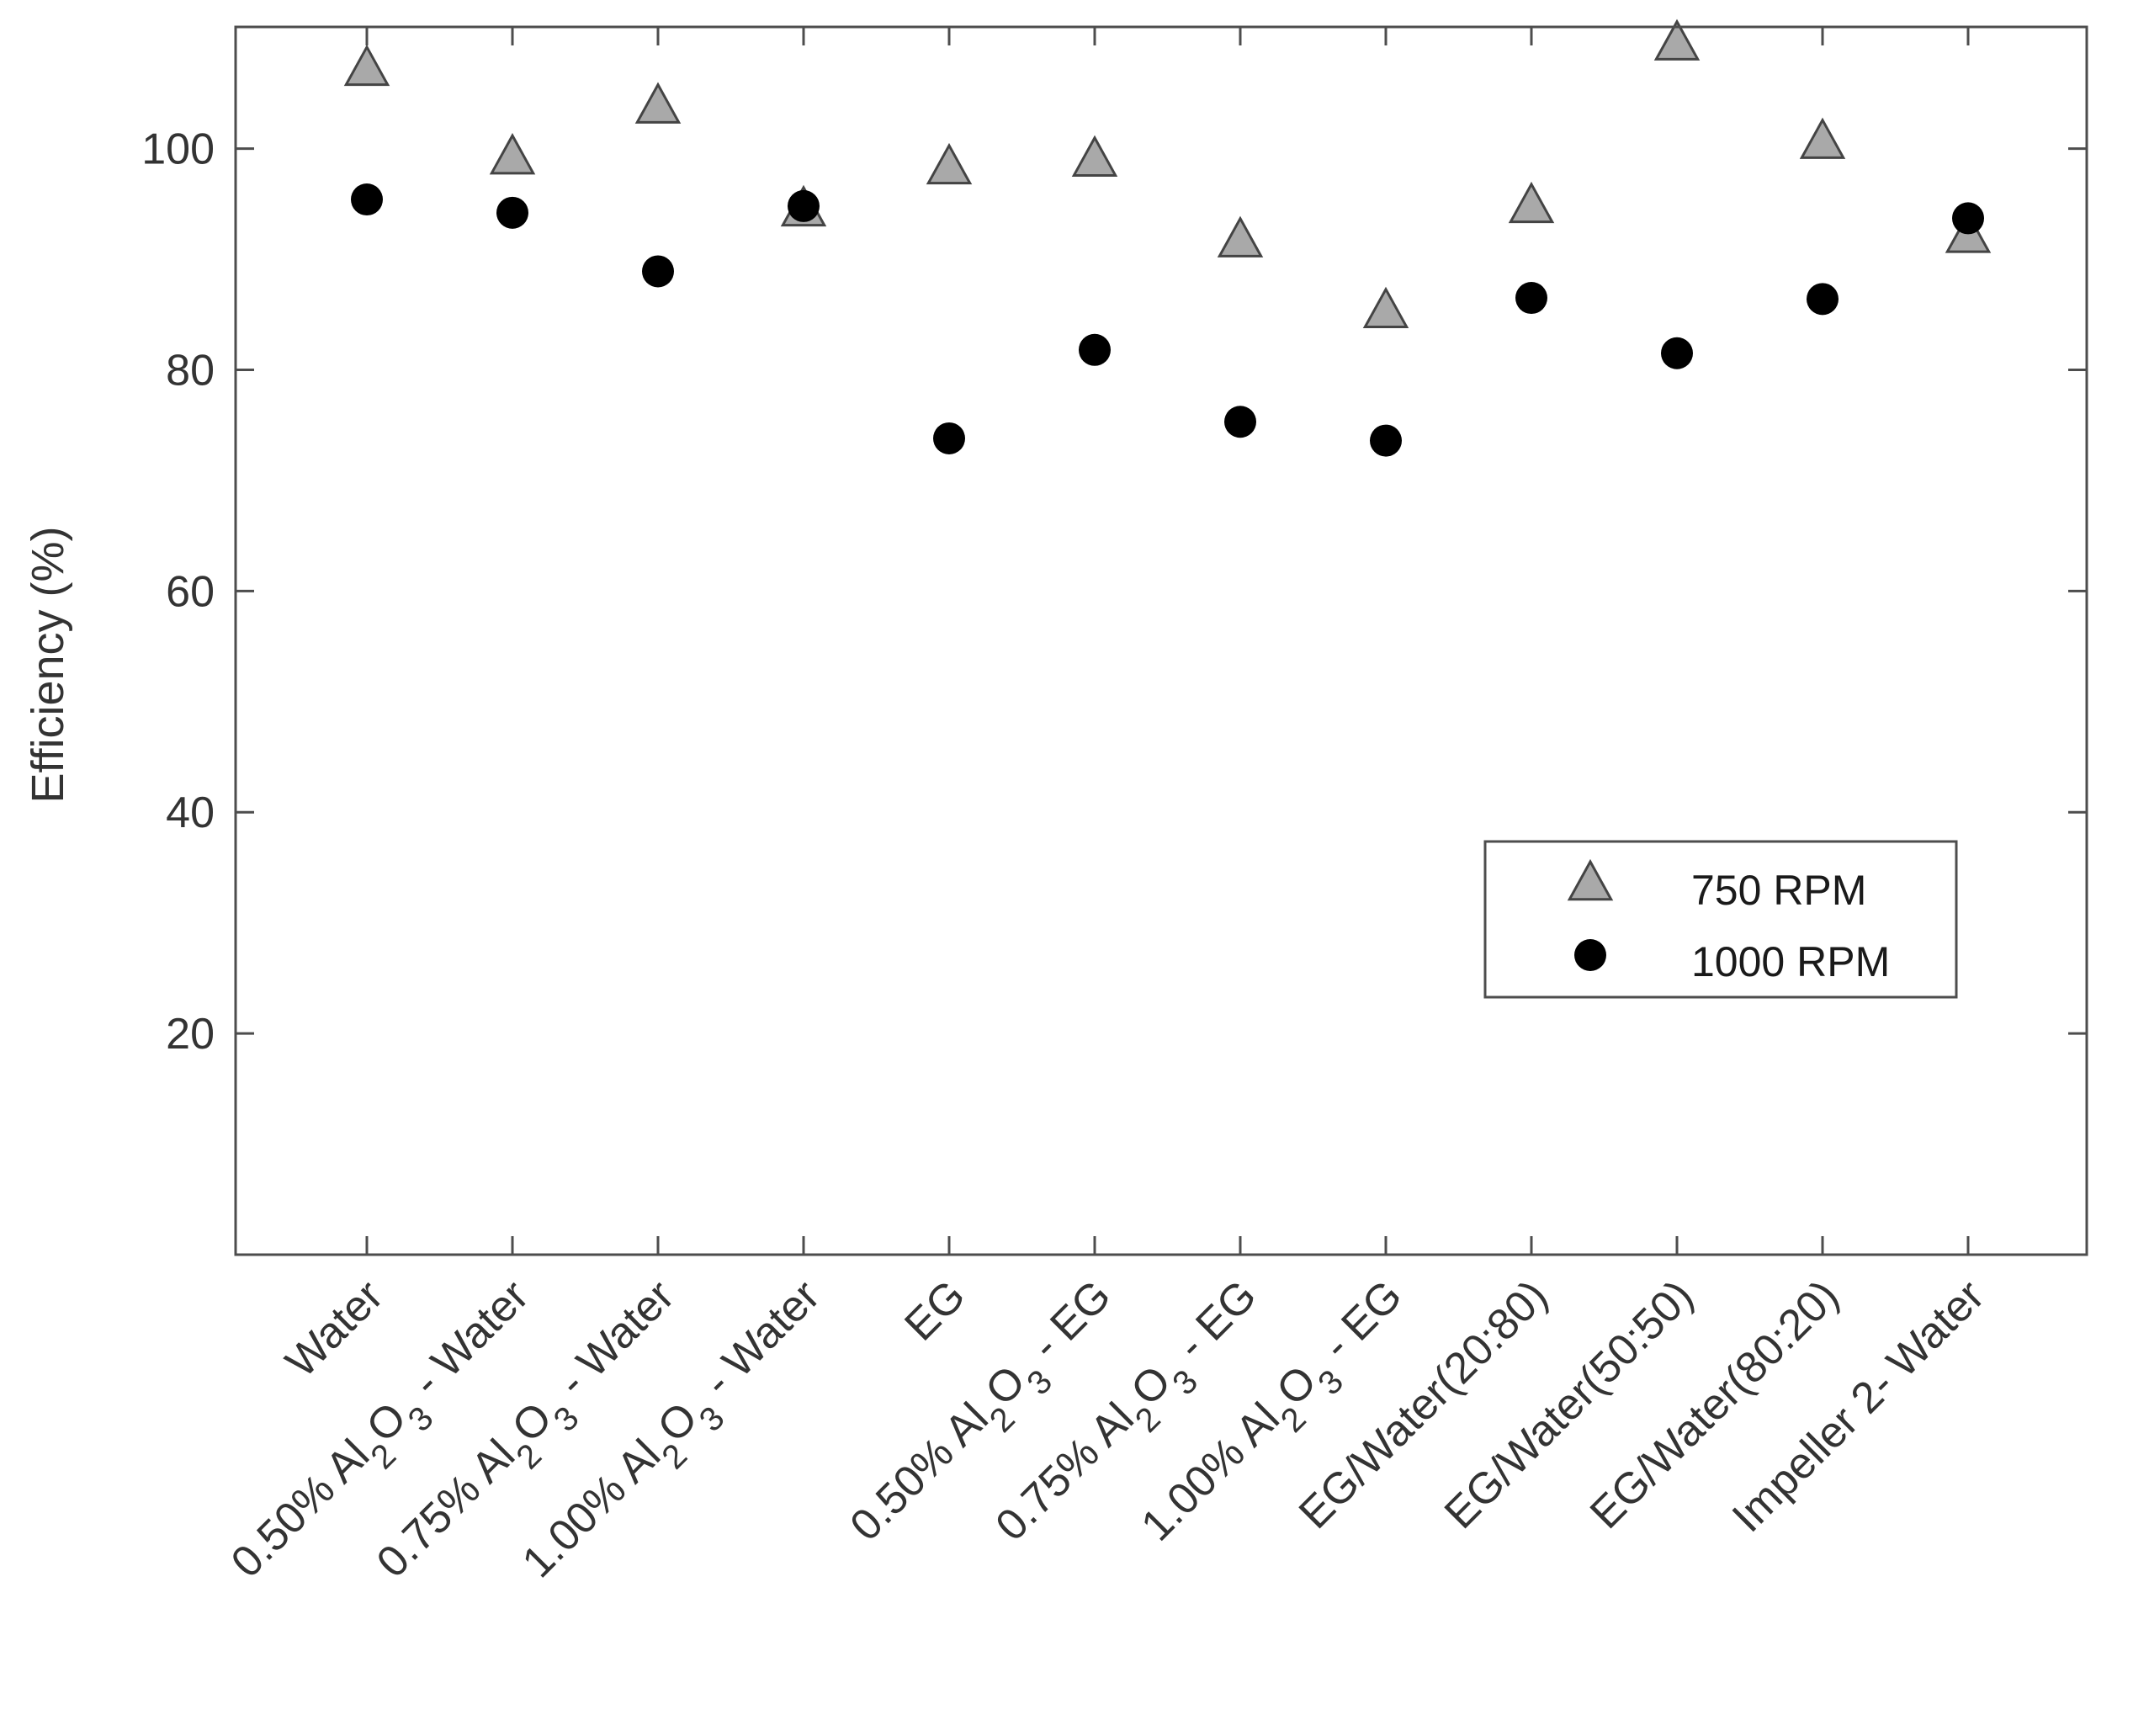 The height and width of the screenshot is (1736, 2149). I want to click on y-tick-label: 100, so click(178, 149).